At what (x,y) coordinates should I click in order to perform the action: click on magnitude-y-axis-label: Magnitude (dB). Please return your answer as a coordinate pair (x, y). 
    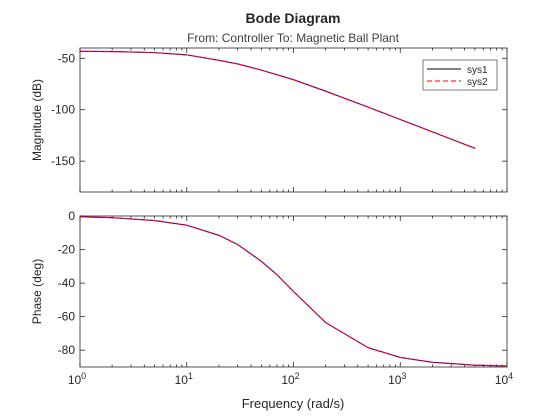
    Looking at the image, I should click on (37, 120).